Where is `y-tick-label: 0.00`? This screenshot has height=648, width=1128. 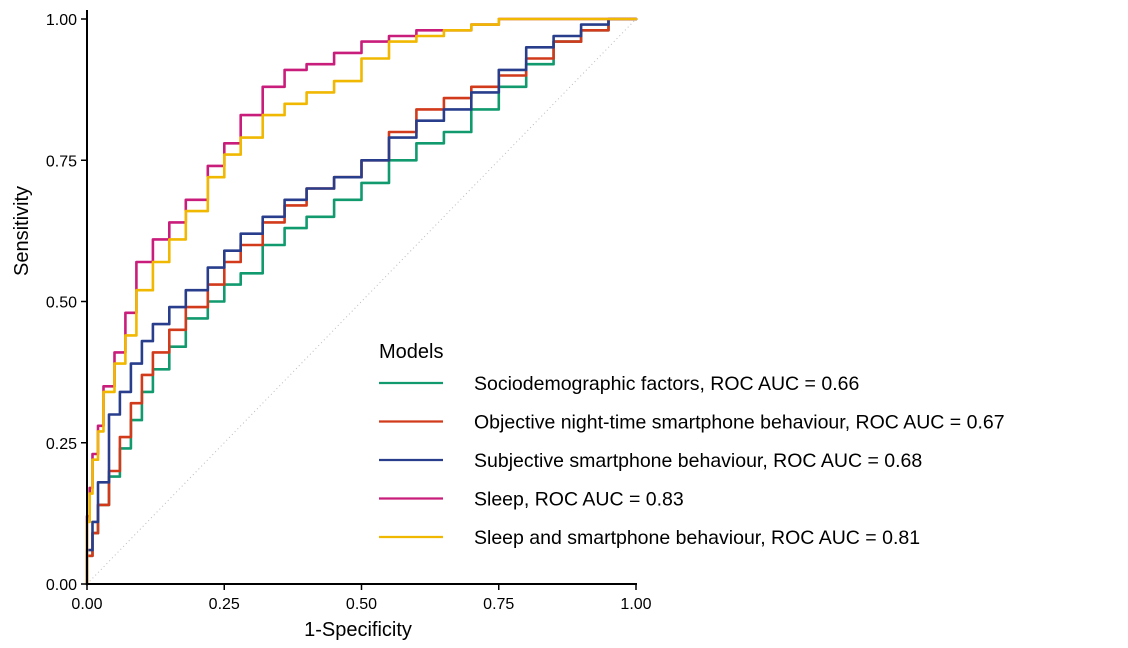
y-tick-label: 0.00 is located at coordinates (61, 585).